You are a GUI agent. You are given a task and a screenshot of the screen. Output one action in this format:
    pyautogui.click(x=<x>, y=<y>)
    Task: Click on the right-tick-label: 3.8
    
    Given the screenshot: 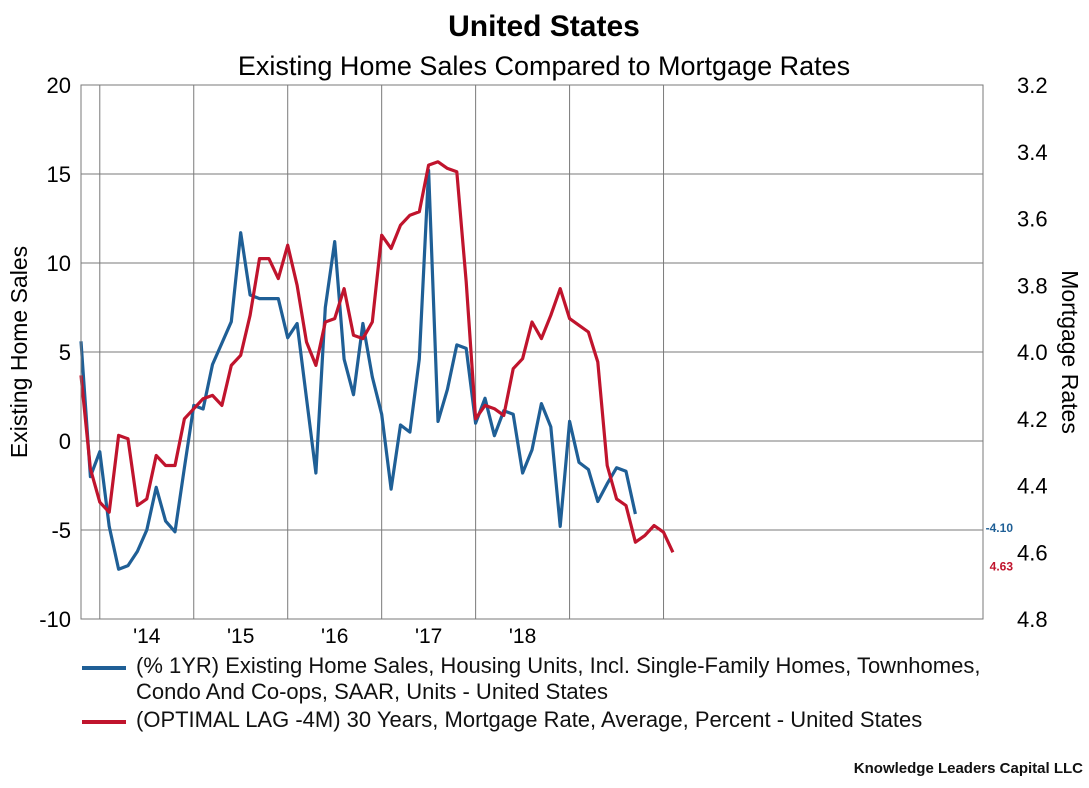 What is the action you would take?
    pyautogui.click(x=1032, y=285)
    